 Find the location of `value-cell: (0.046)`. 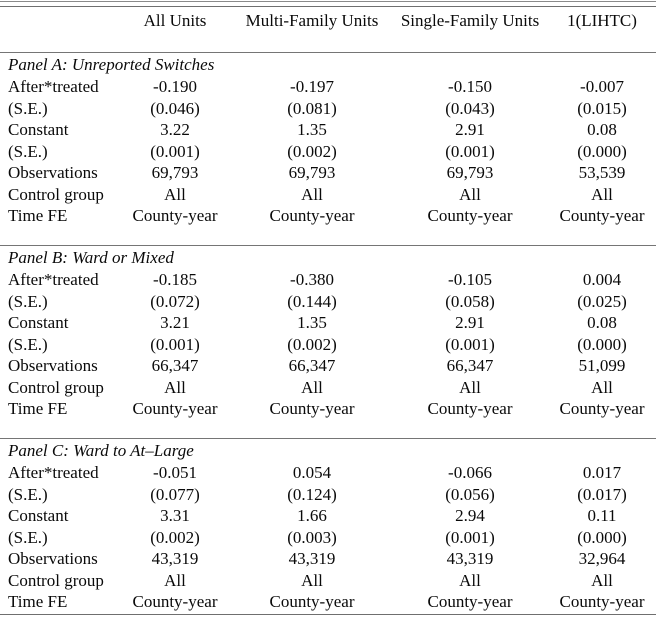

value-cell: (0.046) is located at coordinates (175, 108).